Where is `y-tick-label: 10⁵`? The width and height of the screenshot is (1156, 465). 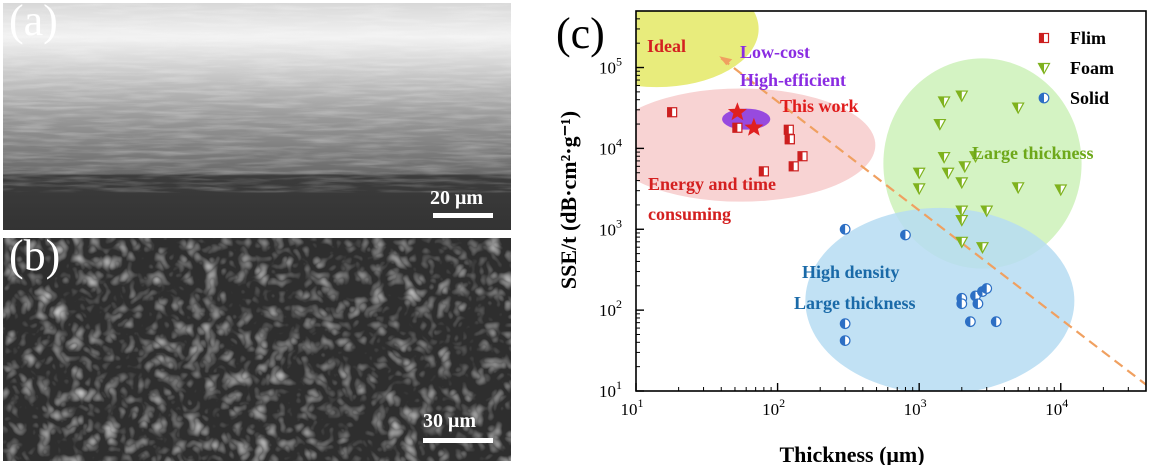 y-tick-label: 10⁵ is located at coordinates (610, 66).